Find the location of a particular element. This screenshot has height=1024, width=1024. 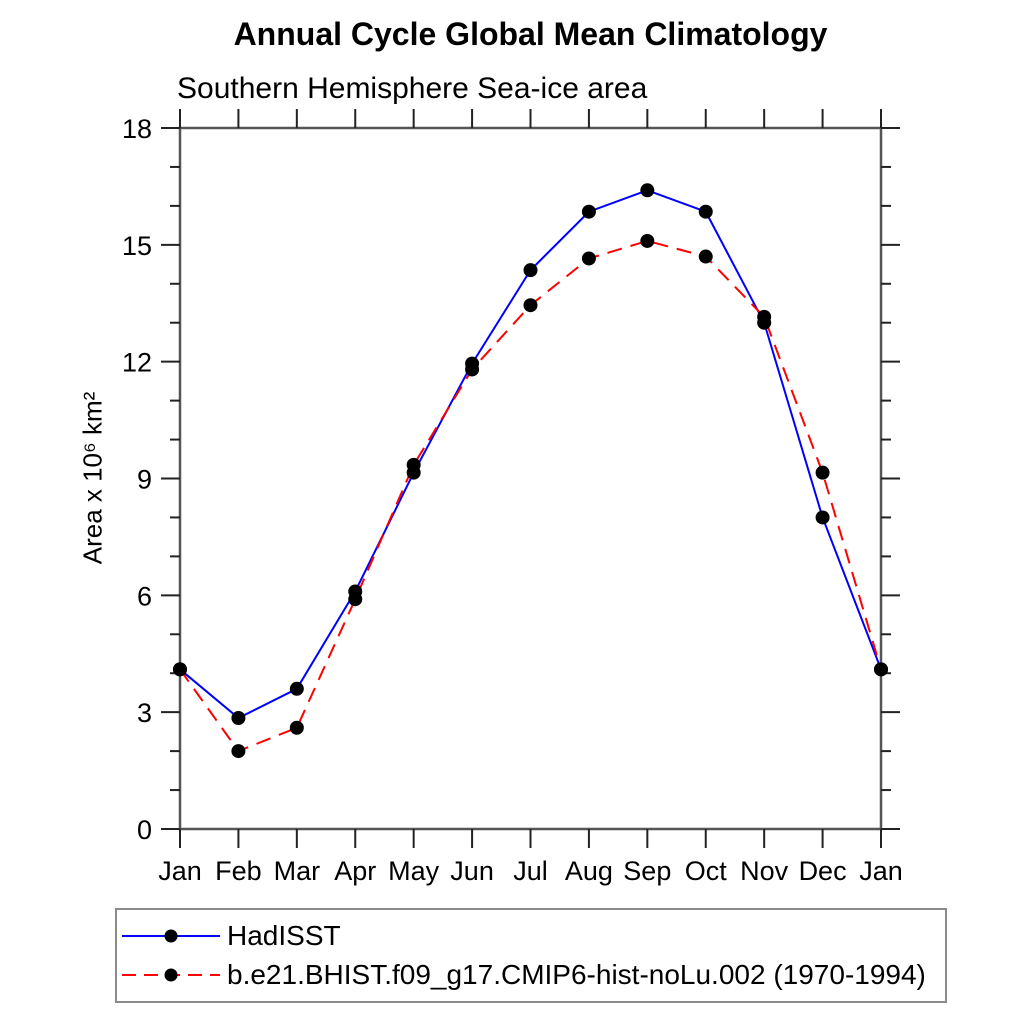

x-tick-label: Jun is located at coordinates (472, 871).